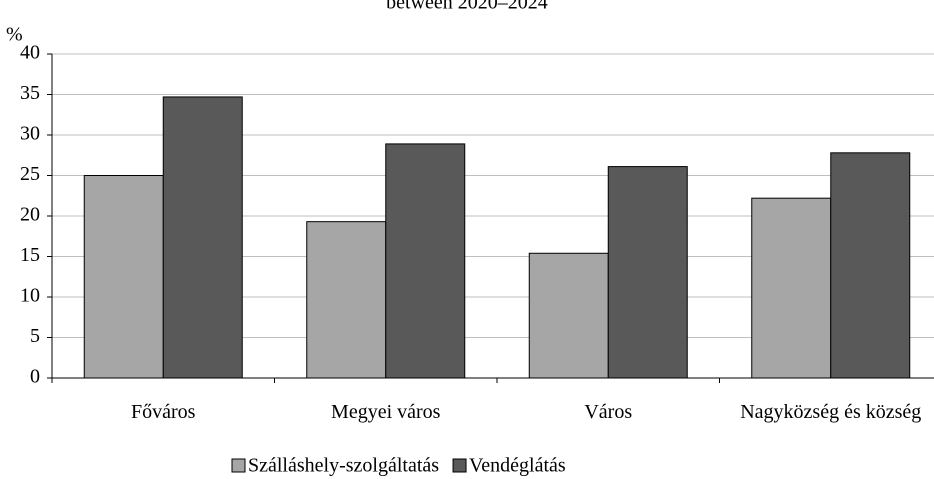 The width and height of the screenshot is (934, 479). Describe the element at coordinates (30, 53) in the screenshot. I see `y-tick-label: 40` at that location.